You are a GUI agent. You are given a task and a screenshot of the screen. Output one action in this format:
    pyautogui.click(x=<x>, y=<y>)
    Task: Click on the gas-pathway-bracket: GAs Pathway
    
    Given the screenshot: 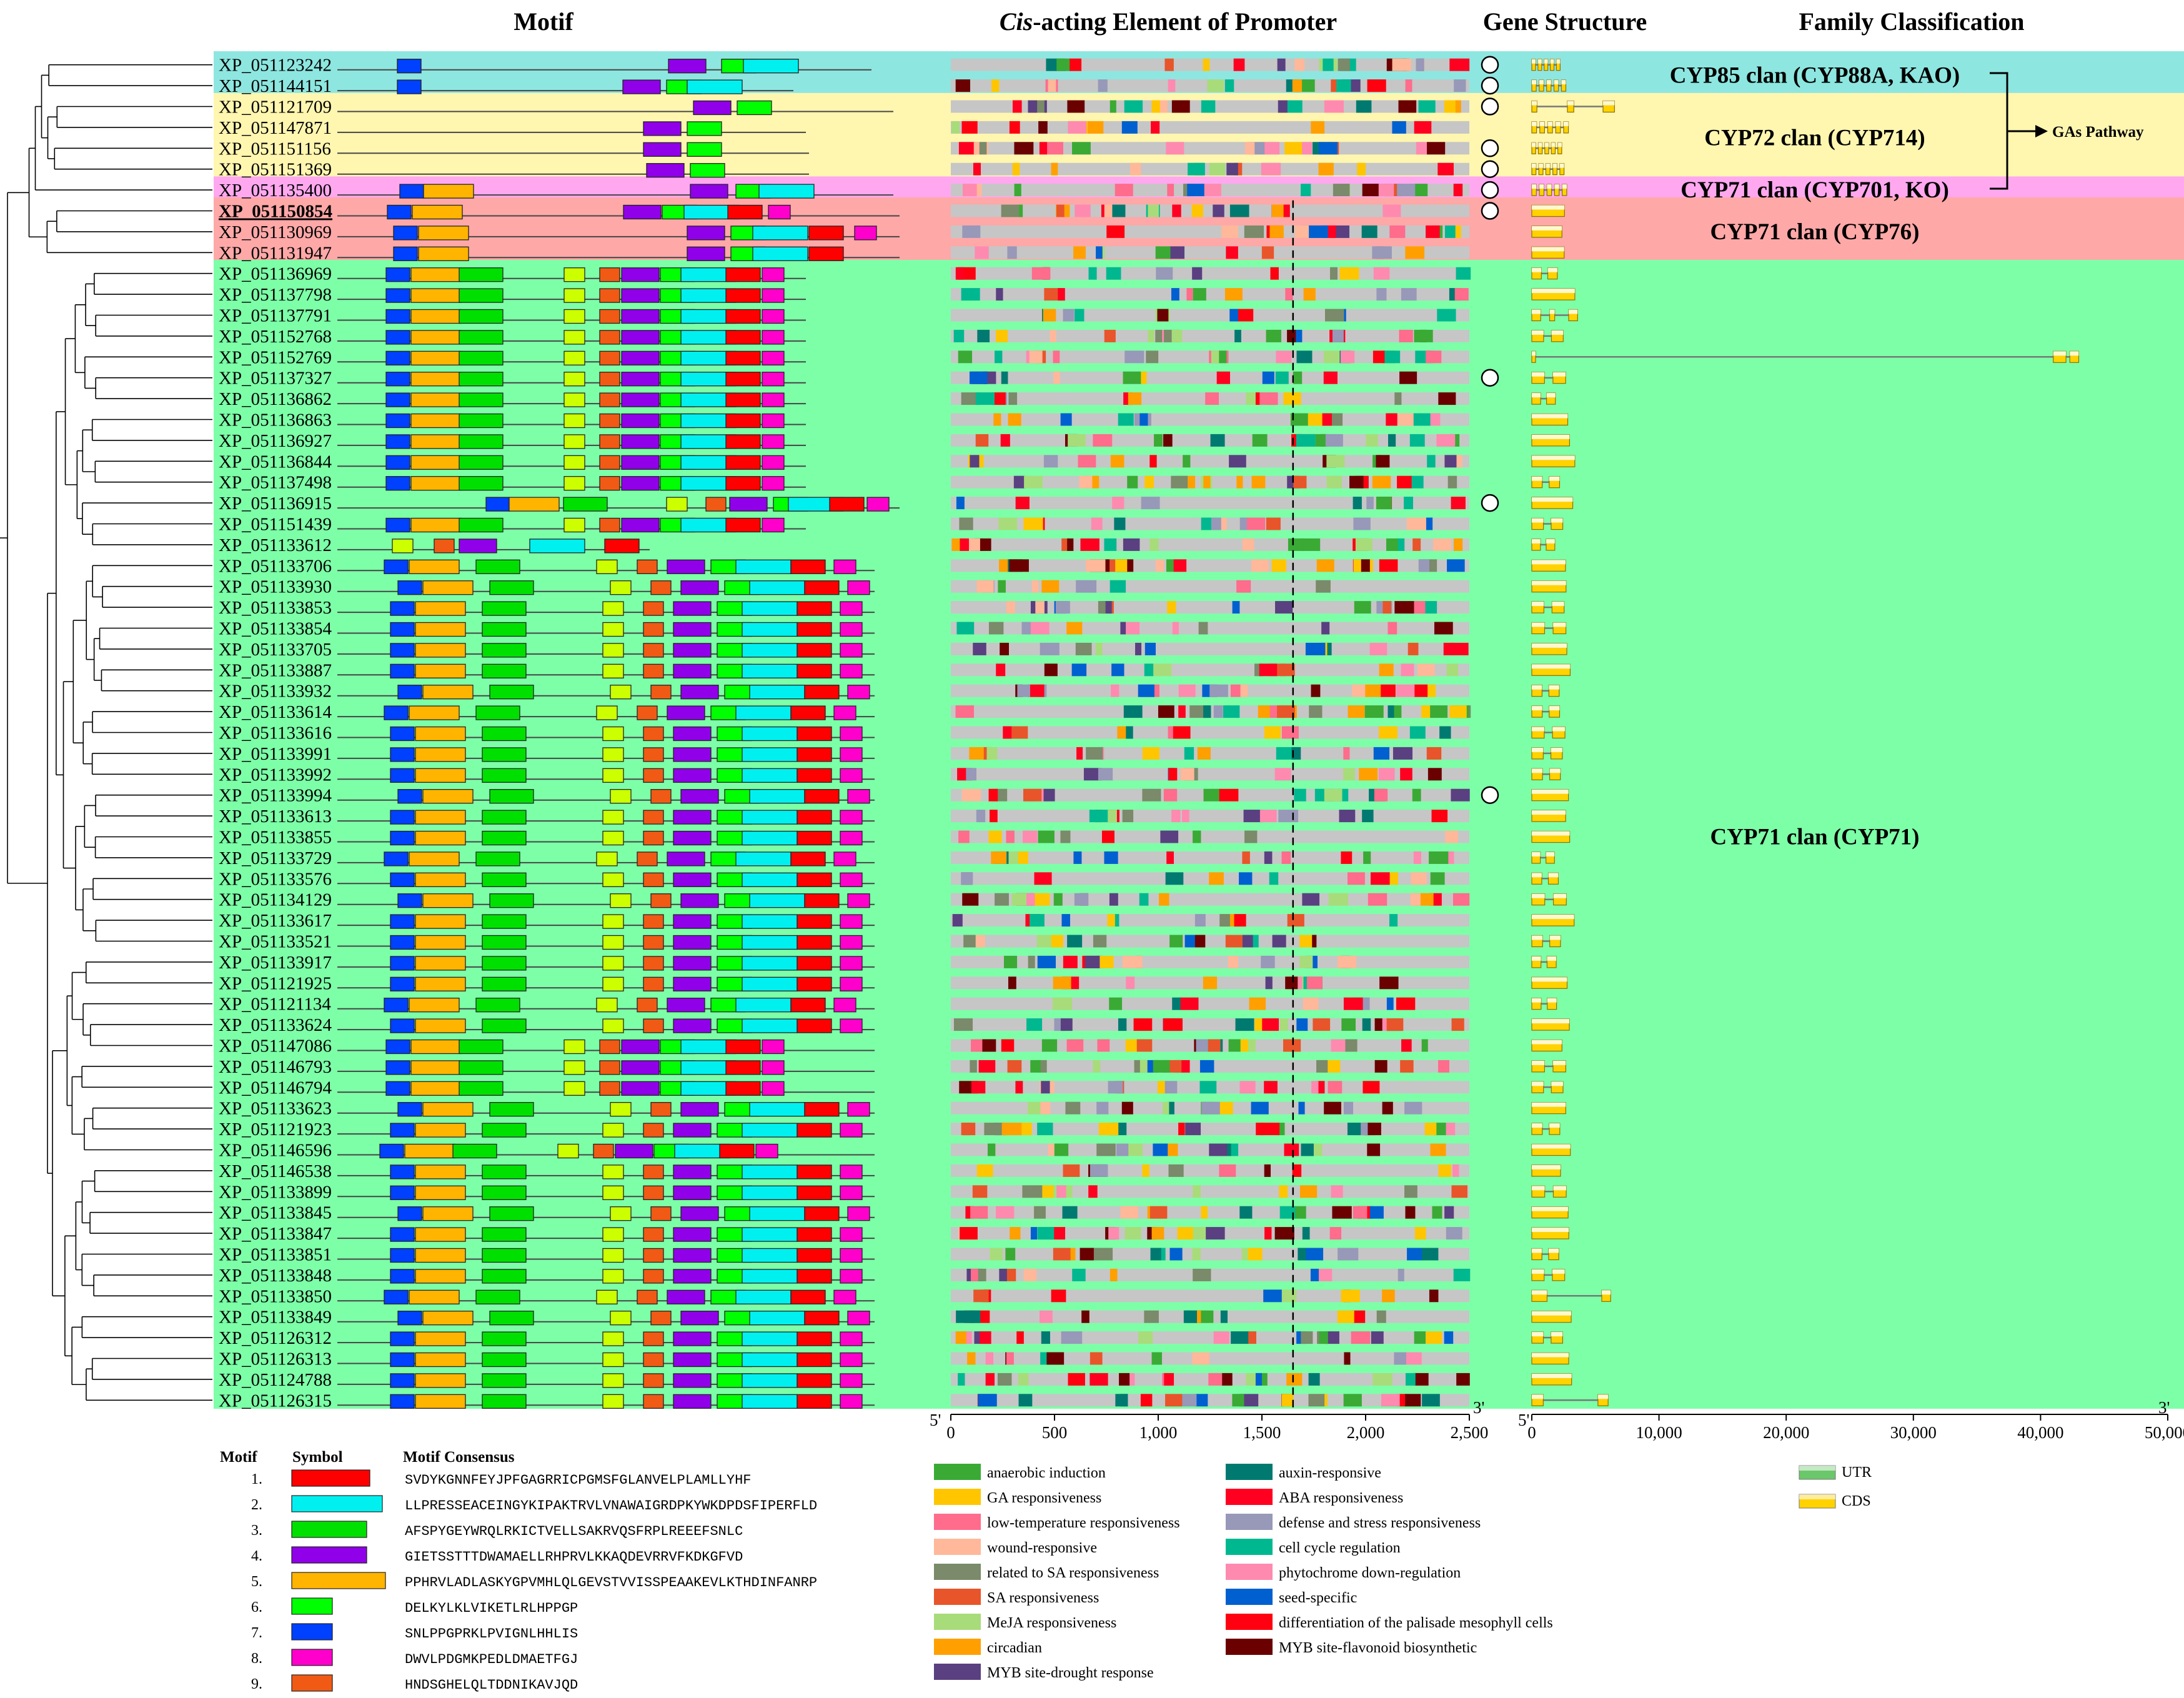 What is the action you would take?
    pyautogui.click(x=2067, y=131)
    